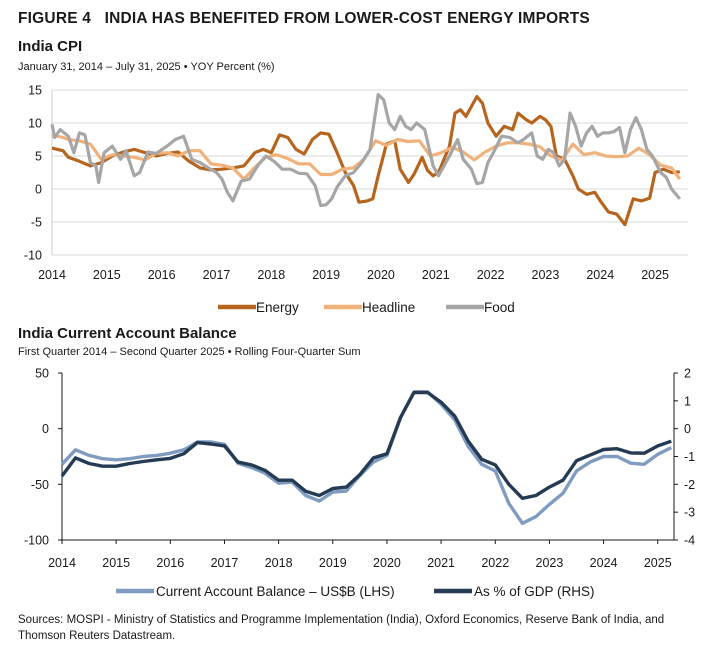 This screenshot has height=664, width=721. What do you see at coordinates (550, 563) in the screenshot?
I see `cab-x-tick-label: 2023` at bounding box center [550, 563].